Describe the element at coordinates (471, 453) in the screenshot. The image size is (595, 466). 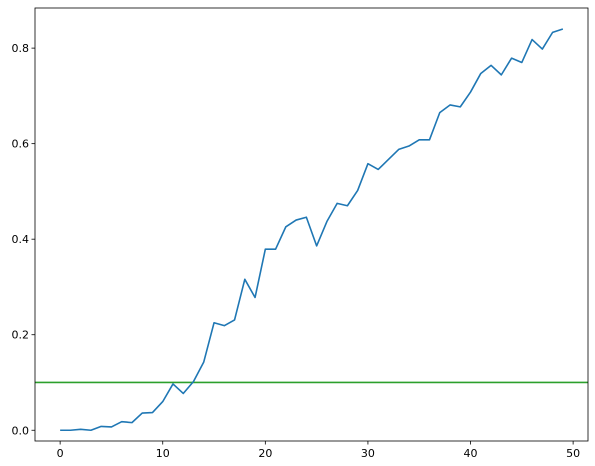
I see `x-tick-label: 40` at that location.